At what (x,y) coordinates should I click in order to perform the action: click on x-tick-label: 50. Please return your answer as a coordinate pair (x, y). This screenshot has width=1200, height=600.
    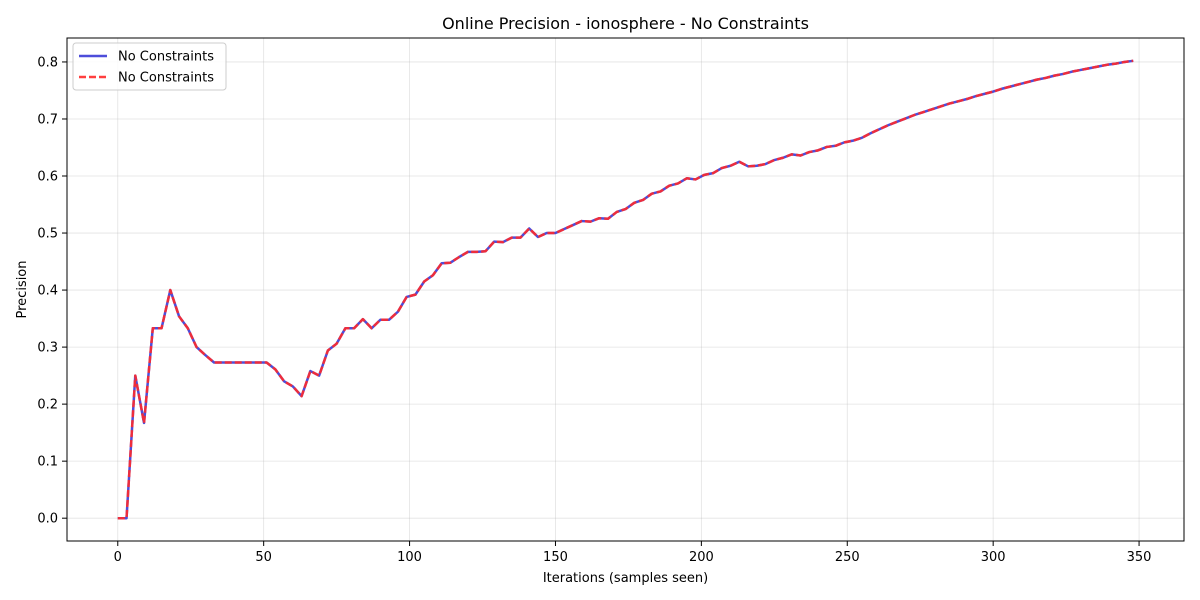
    Looking at the image, I should click on (263, 557).